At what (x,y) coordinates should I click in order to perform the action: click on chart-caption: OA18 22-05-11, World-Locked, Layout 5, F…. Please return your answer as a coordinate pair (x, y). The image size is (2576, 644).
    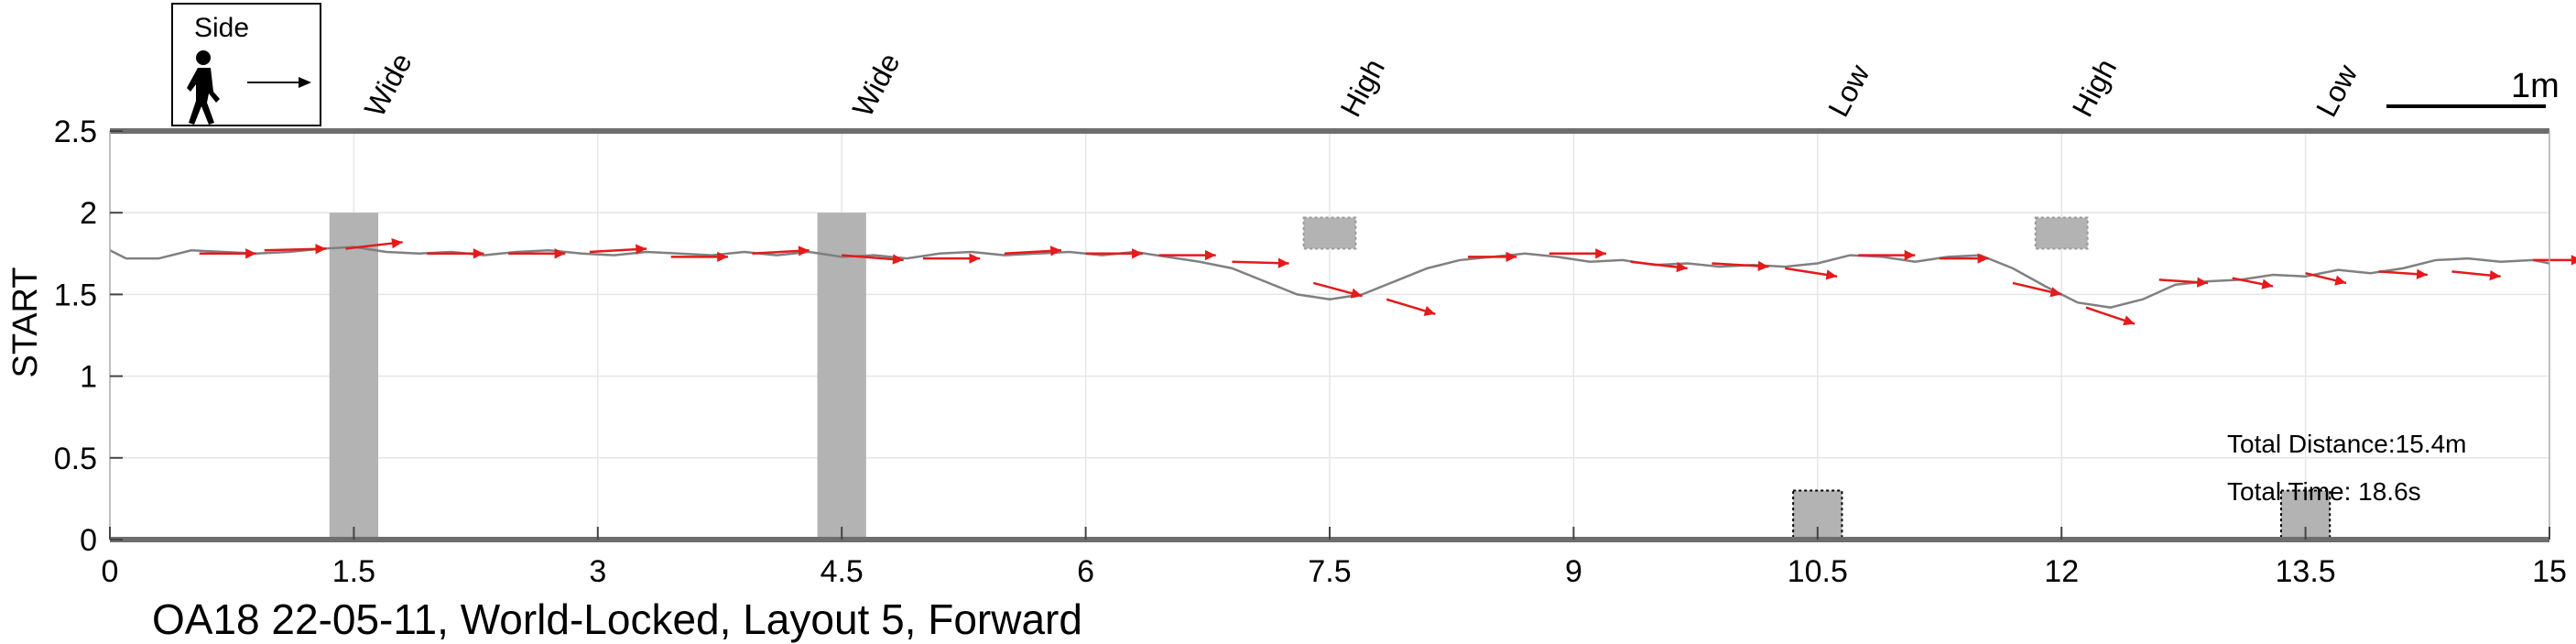
    Looking at the image, I should click on (617, 619).